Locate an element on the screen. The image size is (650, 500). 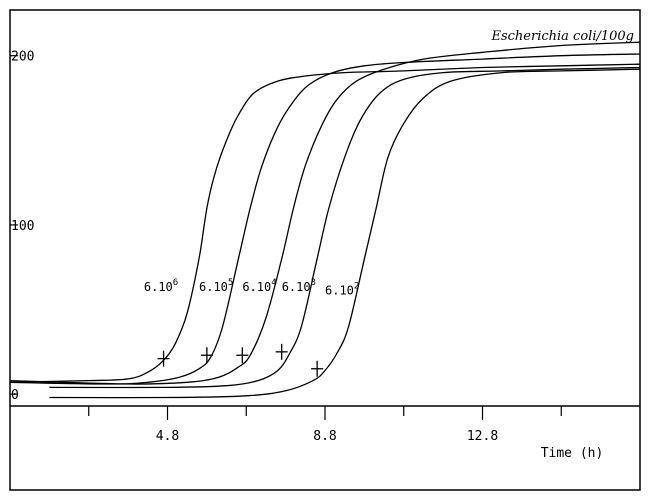
annotations: 6.106 6.105 6.104 6.103 6.102 is located at coordinates (251, 287).